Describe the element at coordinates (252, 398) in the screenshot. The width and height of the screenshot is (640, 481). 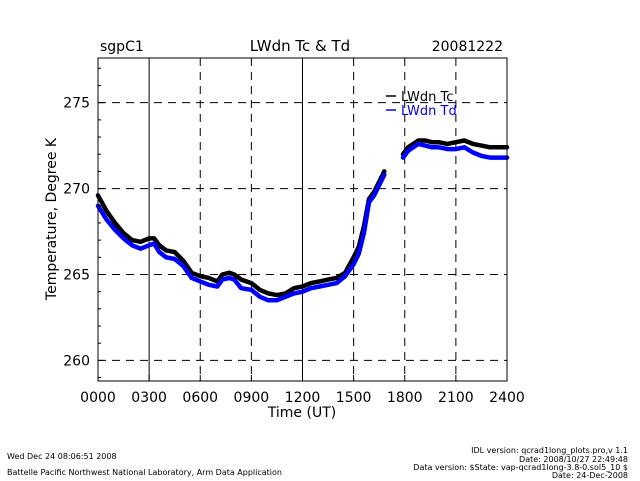
I see `x-tick-label: 0900` at that location.